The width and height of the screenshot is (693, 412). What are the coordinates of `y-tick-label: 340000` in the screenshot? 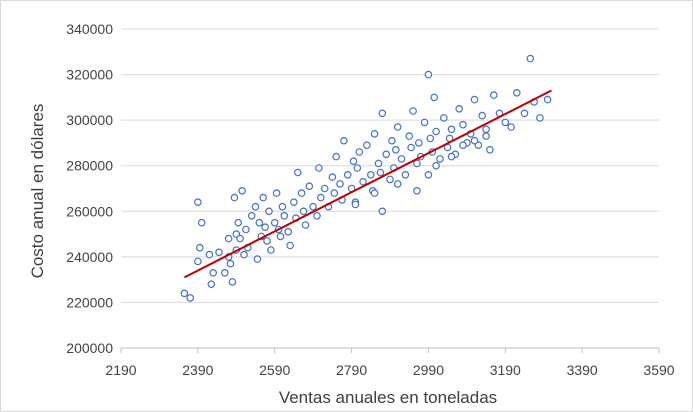 It's located at (89, 29).